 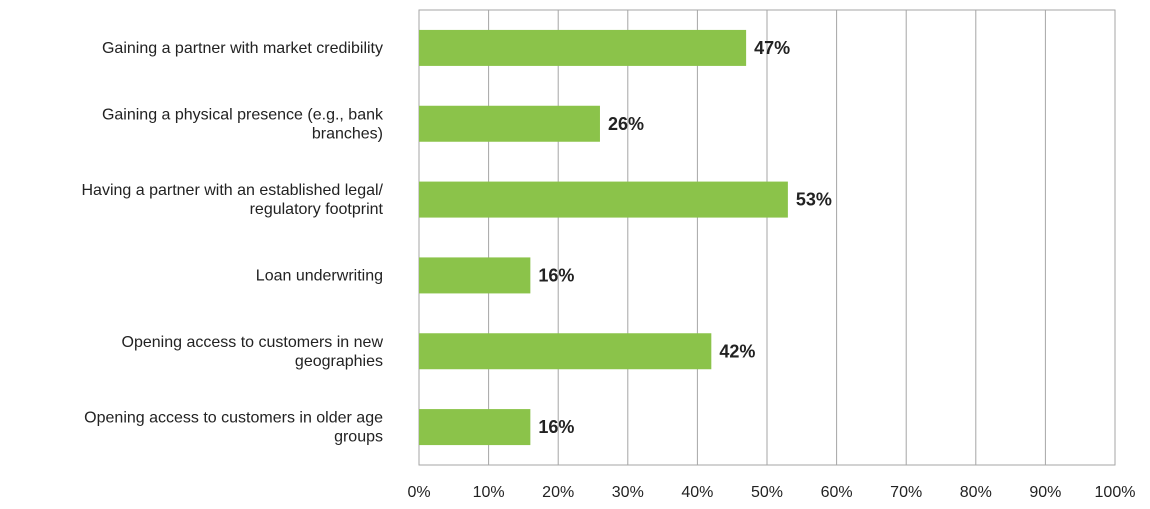 I want to click on x-tick-label: 10%, so click(x=489, y=492).